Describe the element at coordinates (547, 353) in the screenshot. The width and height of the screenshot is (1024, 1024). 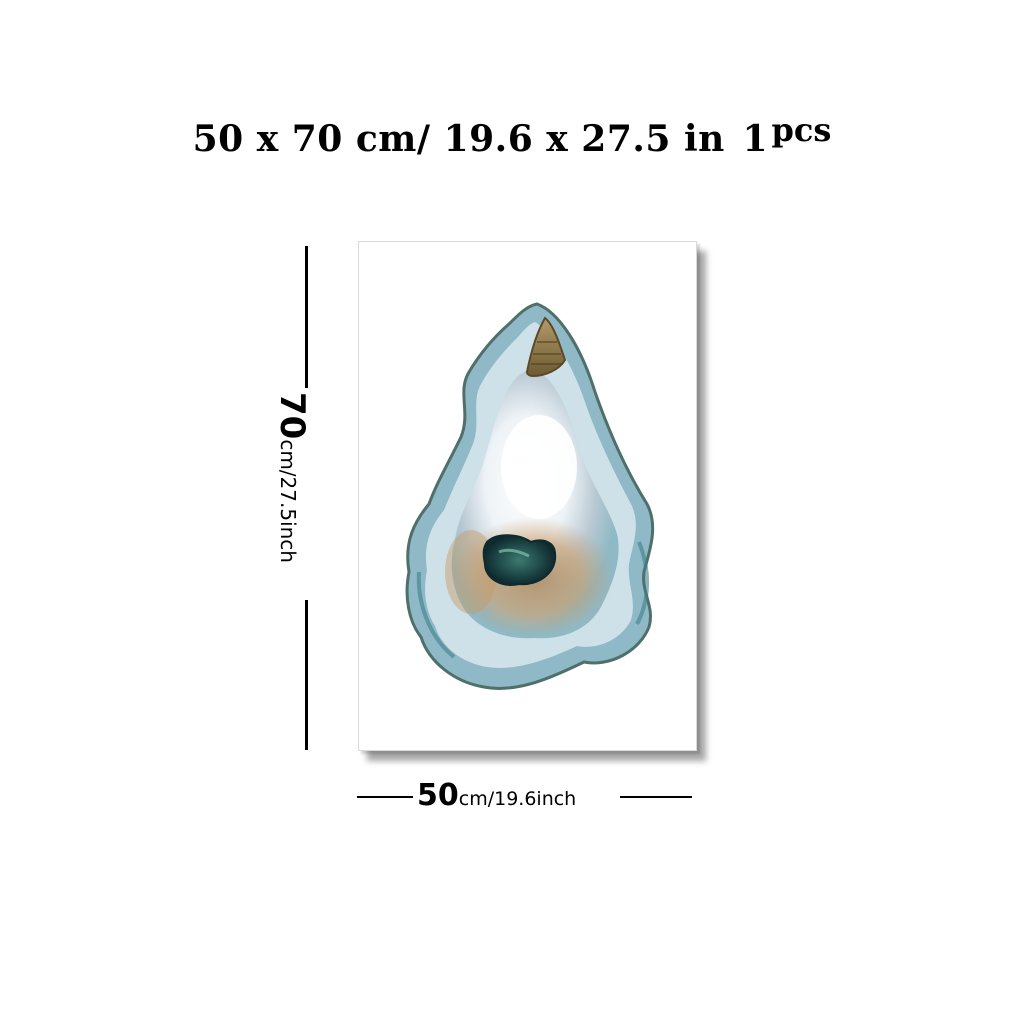
I see `oyster-hinge-lines` at that location.